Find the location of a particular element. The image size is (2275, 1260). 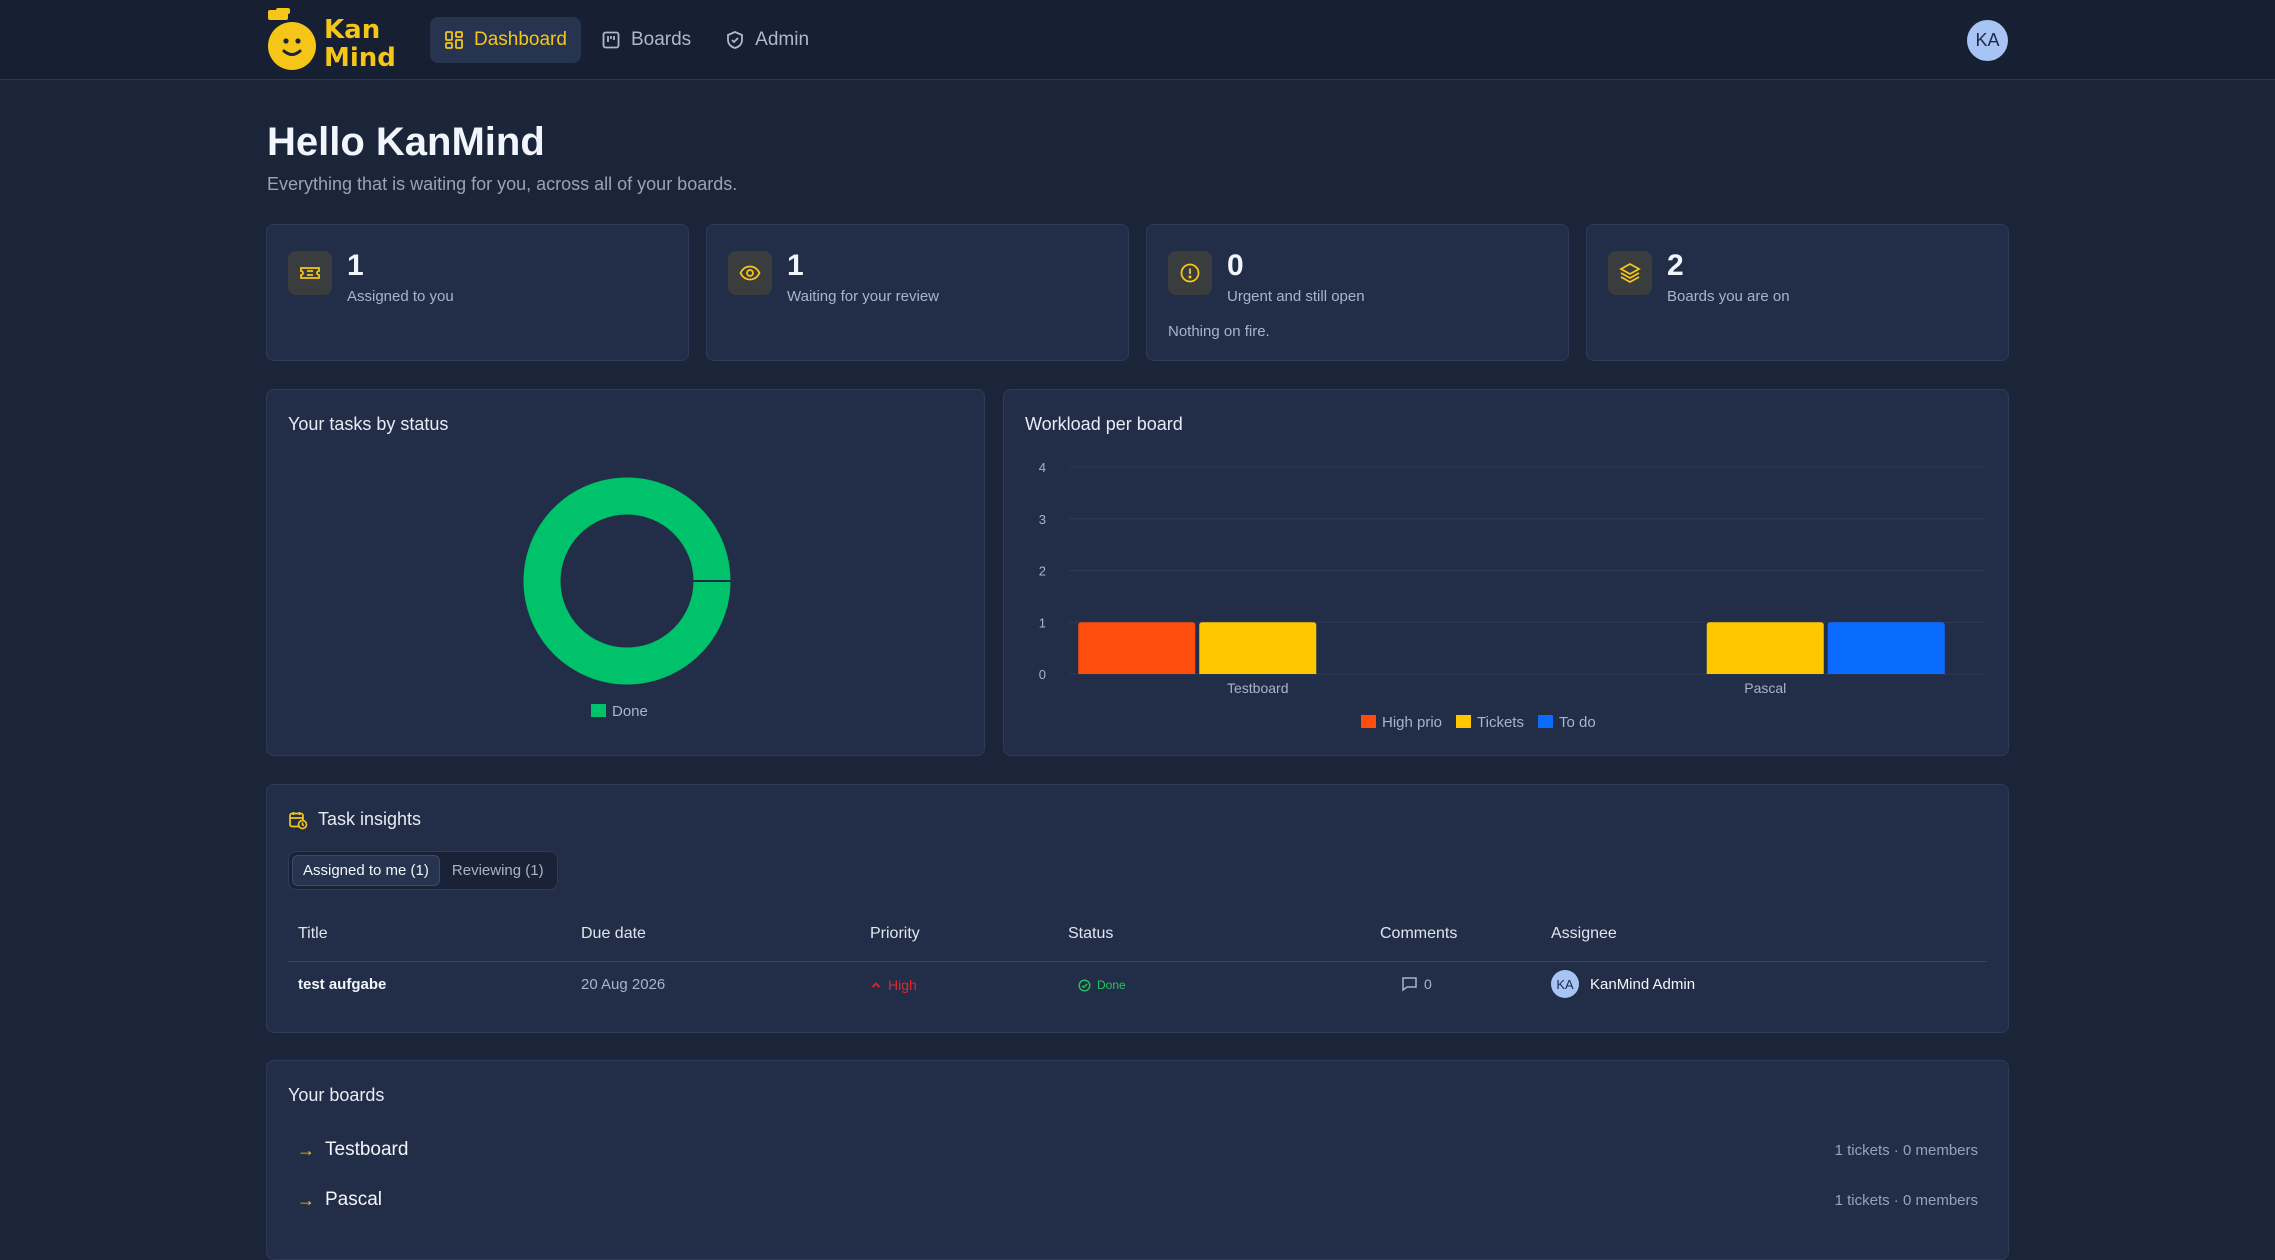

nav-admin: Admin is located at coordinates (767, 40).